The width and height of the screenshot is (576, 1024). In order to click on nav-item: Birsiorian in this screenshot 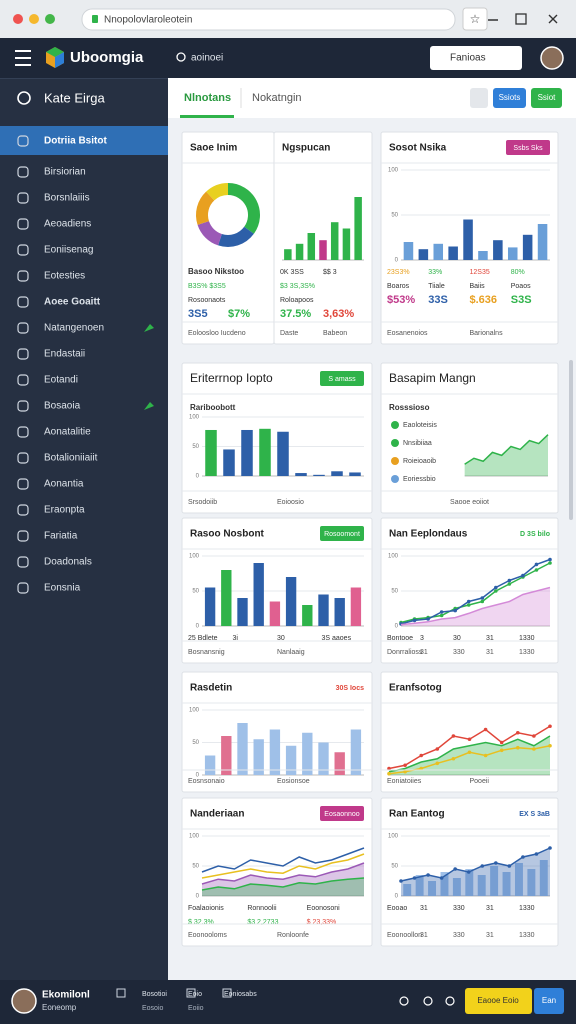, I will do `click(65, 172)`.